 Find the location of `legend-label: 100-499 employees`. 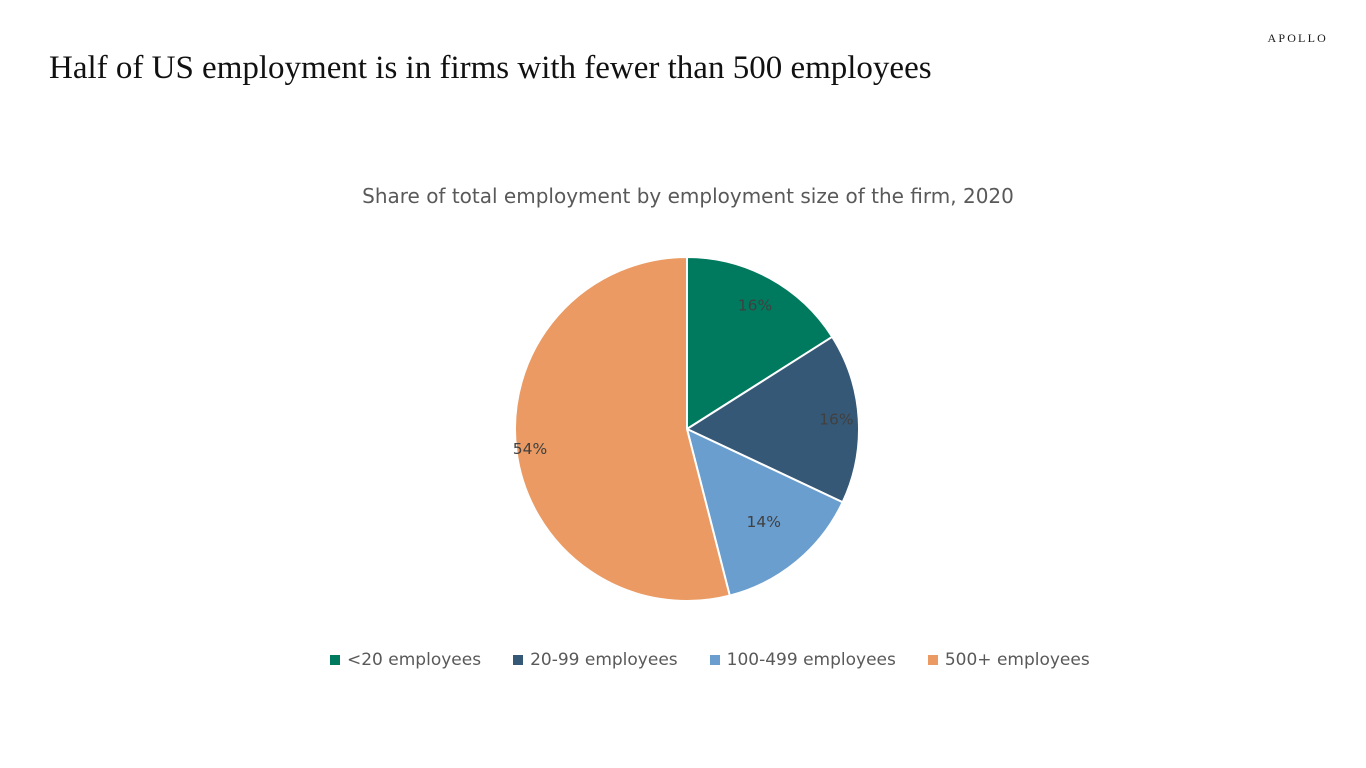

legend-label: 100-499 employees is located at coordinates (811, 660).